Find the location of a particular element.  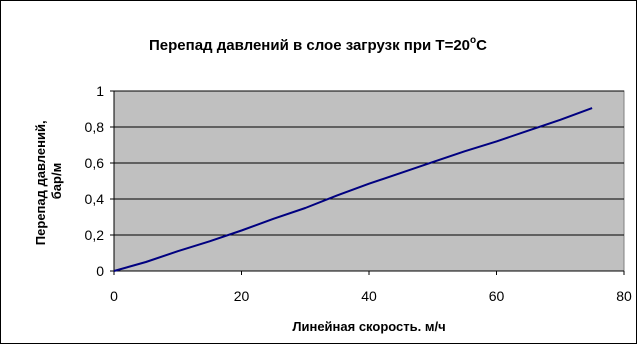

y-axis-label-line-2: бар/м is located at coordinates (56, 181).